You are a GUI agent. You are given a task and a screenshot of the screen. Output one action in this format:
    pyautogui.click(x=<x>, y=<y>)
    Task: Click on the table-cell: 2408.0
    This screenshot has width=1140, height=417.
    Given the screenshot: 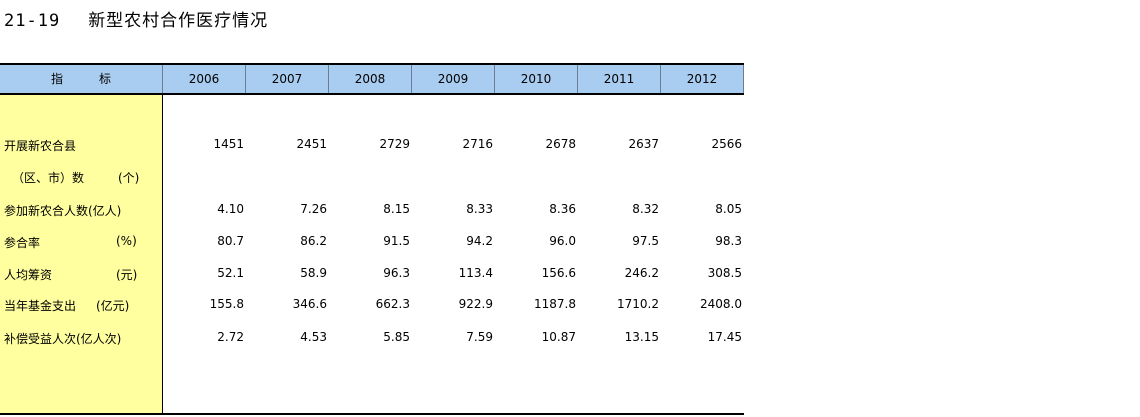 What is the action you would take?
    pyautogui.click(x=721, y=304)
    